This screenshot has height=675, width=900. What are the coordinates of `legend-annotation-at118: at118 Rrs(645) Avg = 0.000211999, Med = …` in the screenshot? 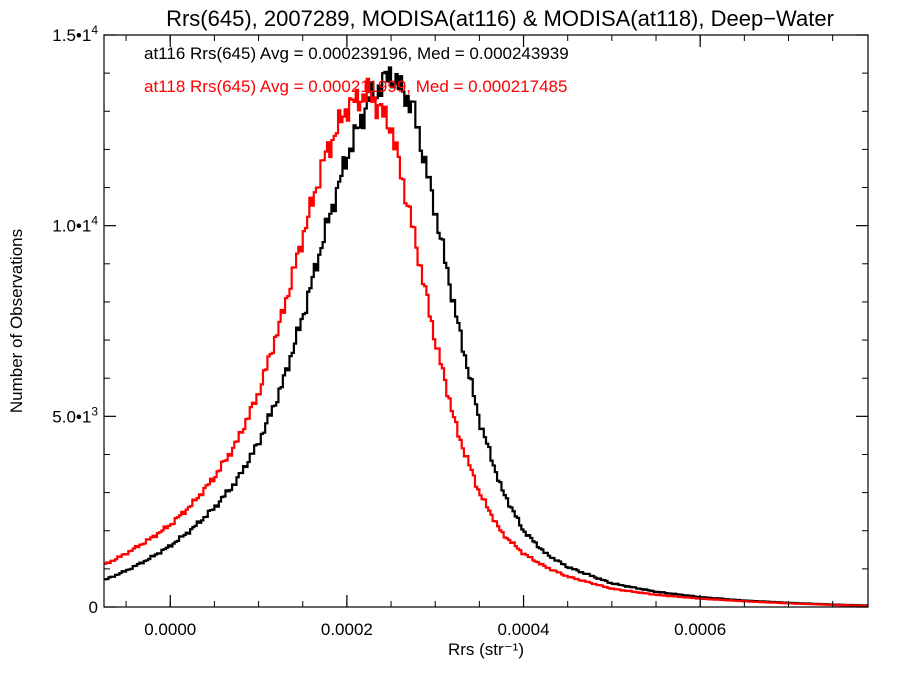 It's located at (355, 86).